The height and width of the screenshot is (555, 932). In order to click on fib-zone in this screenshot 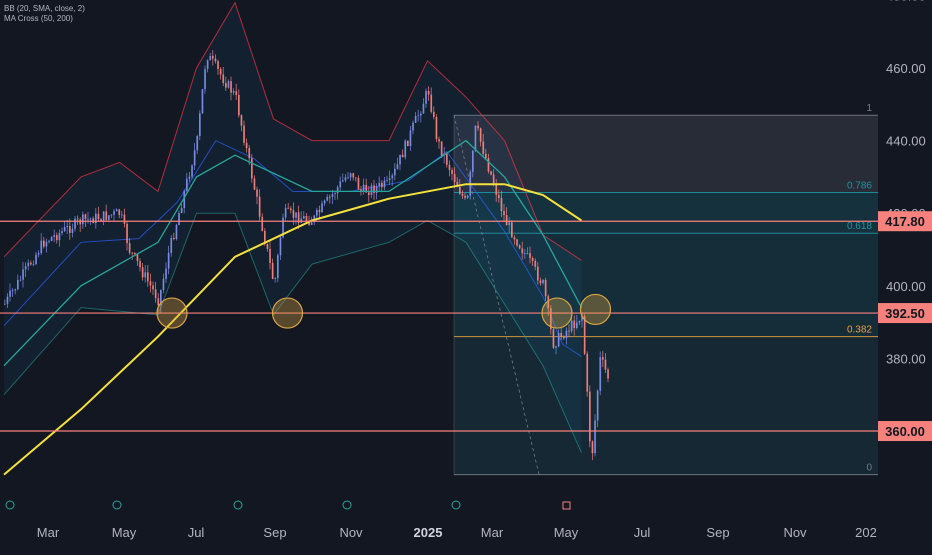, I will do `click(666, 213)`.